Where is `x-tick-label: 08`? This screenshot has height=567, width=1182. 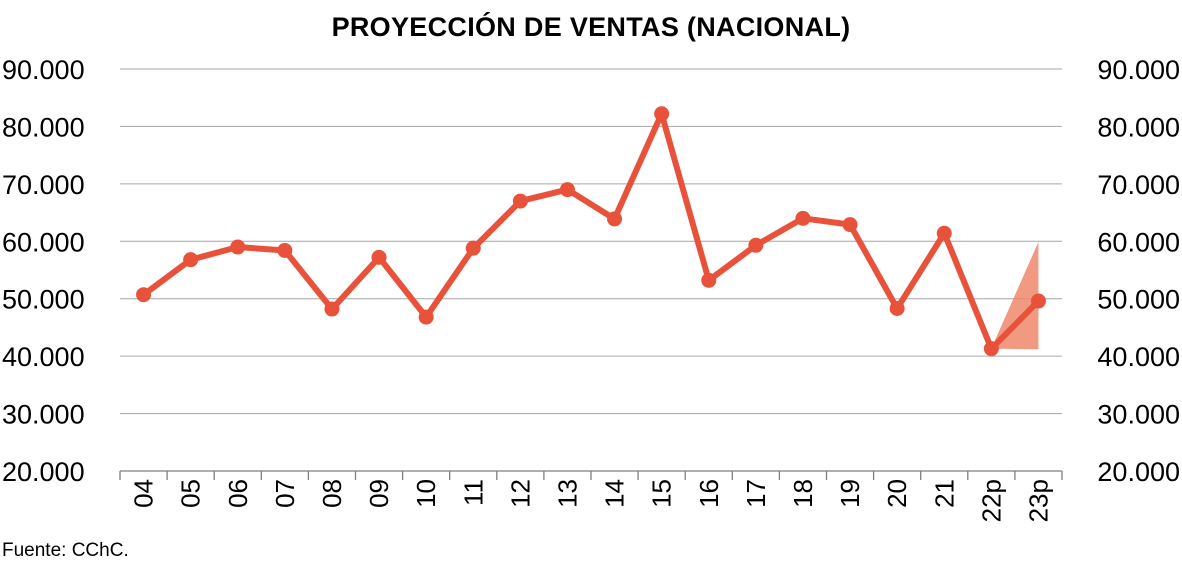 x-tick-label: 08 is located at coordinates (332, 493).